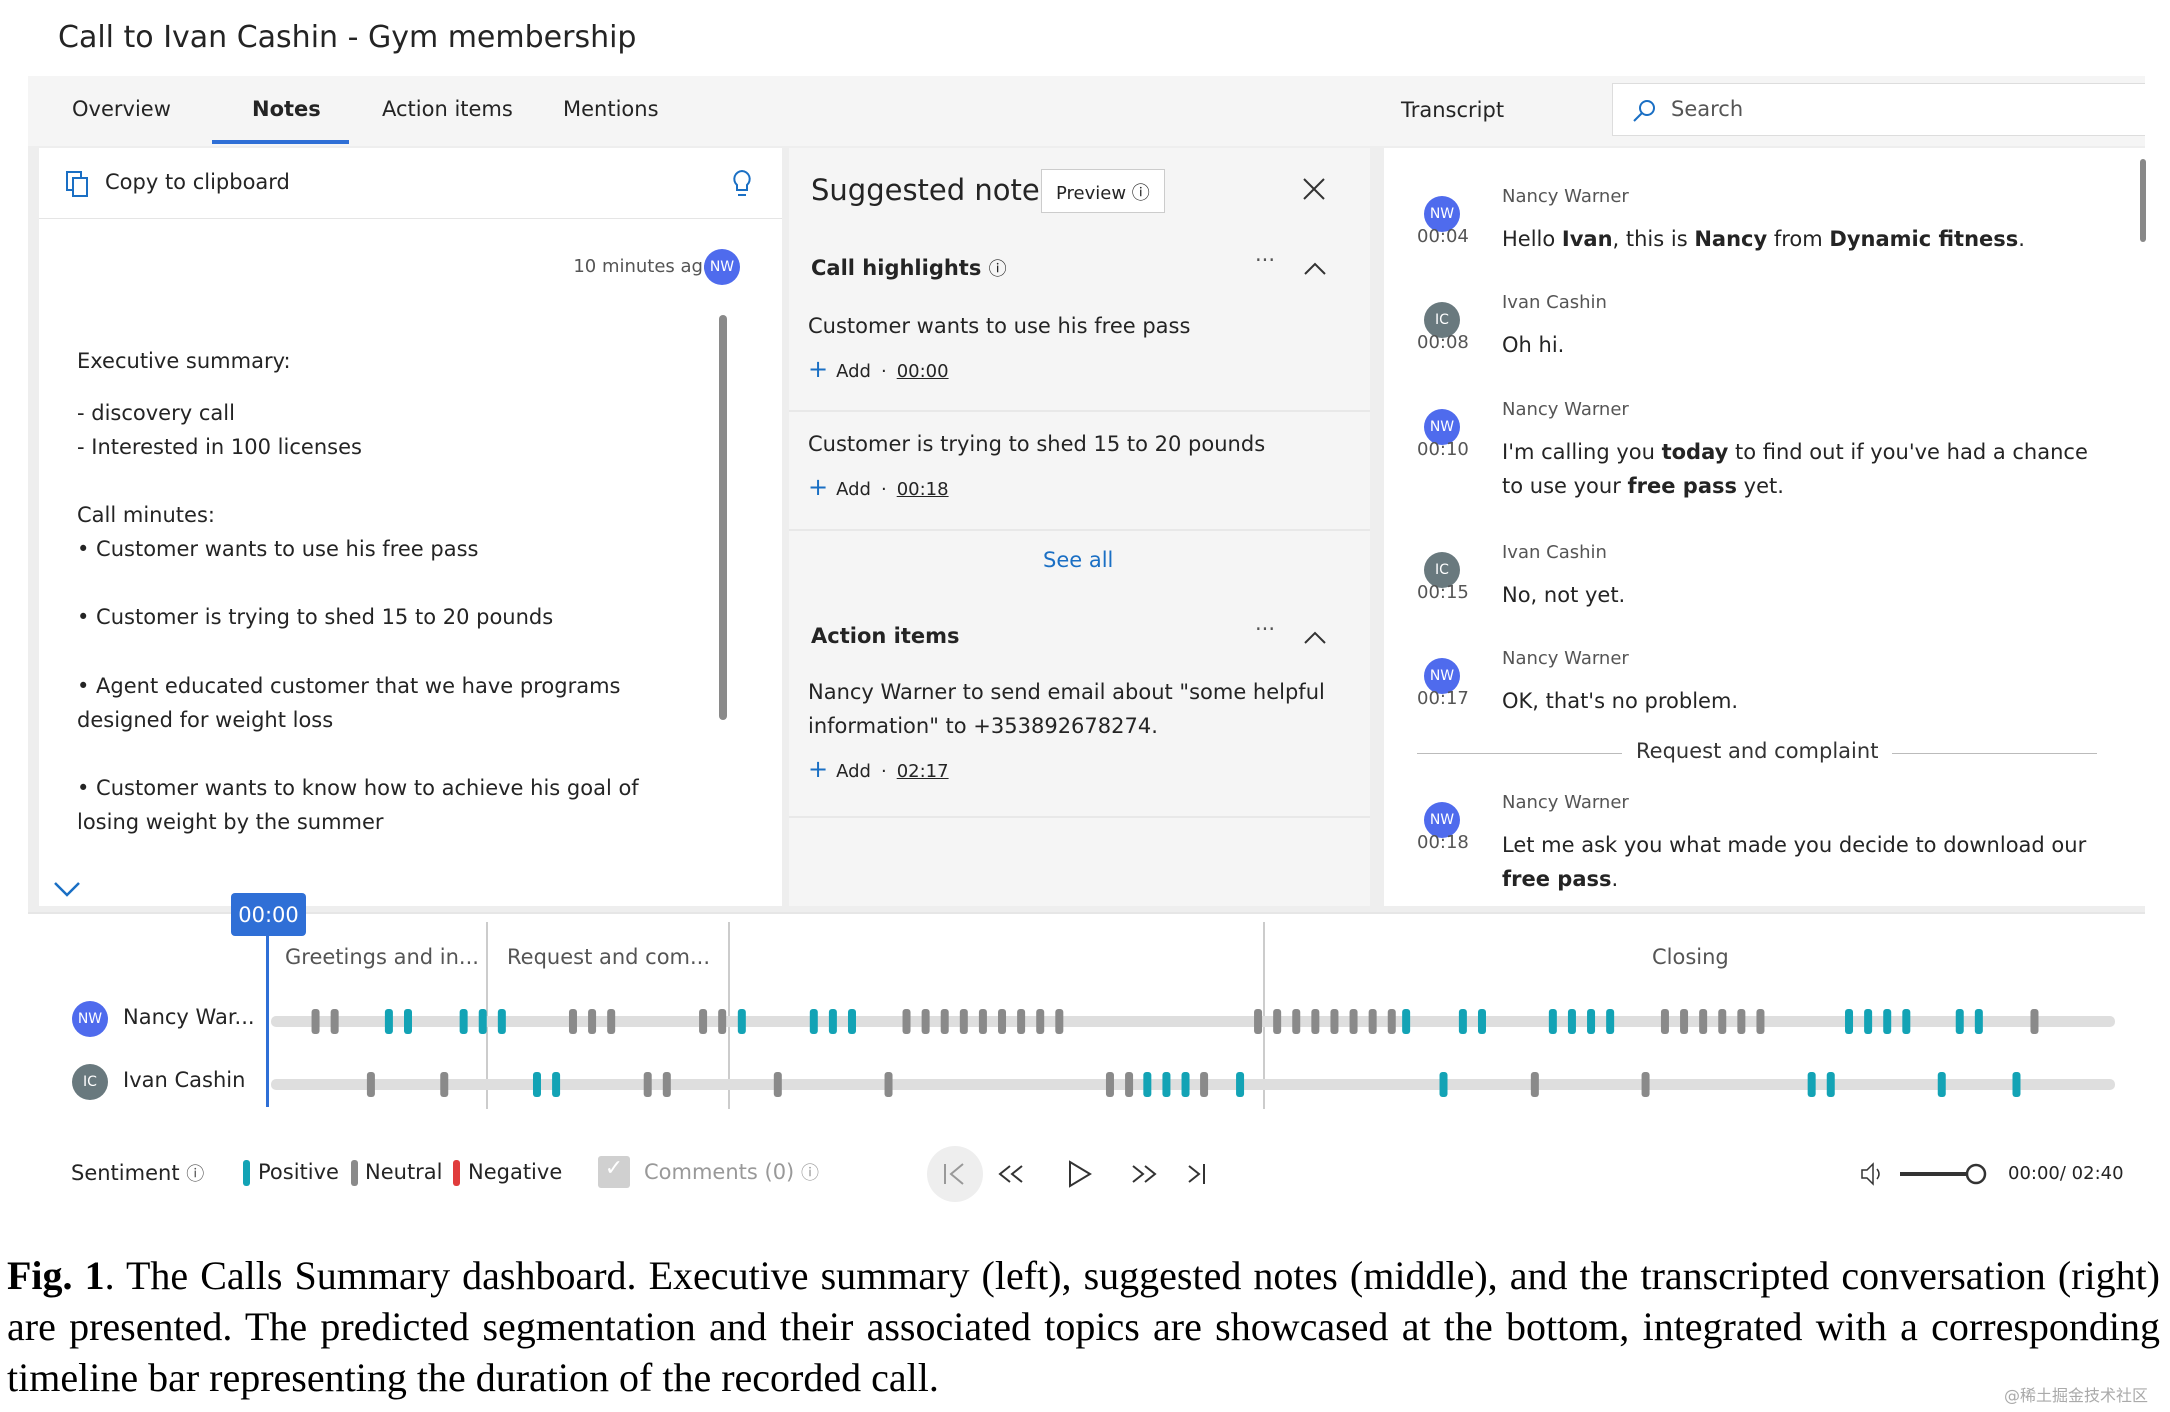 The width and height of the screenshot is (2170, 1412). Describe the element at coordinates (611, 109) in the screenshot. I see `tab: Mentions` at that location.